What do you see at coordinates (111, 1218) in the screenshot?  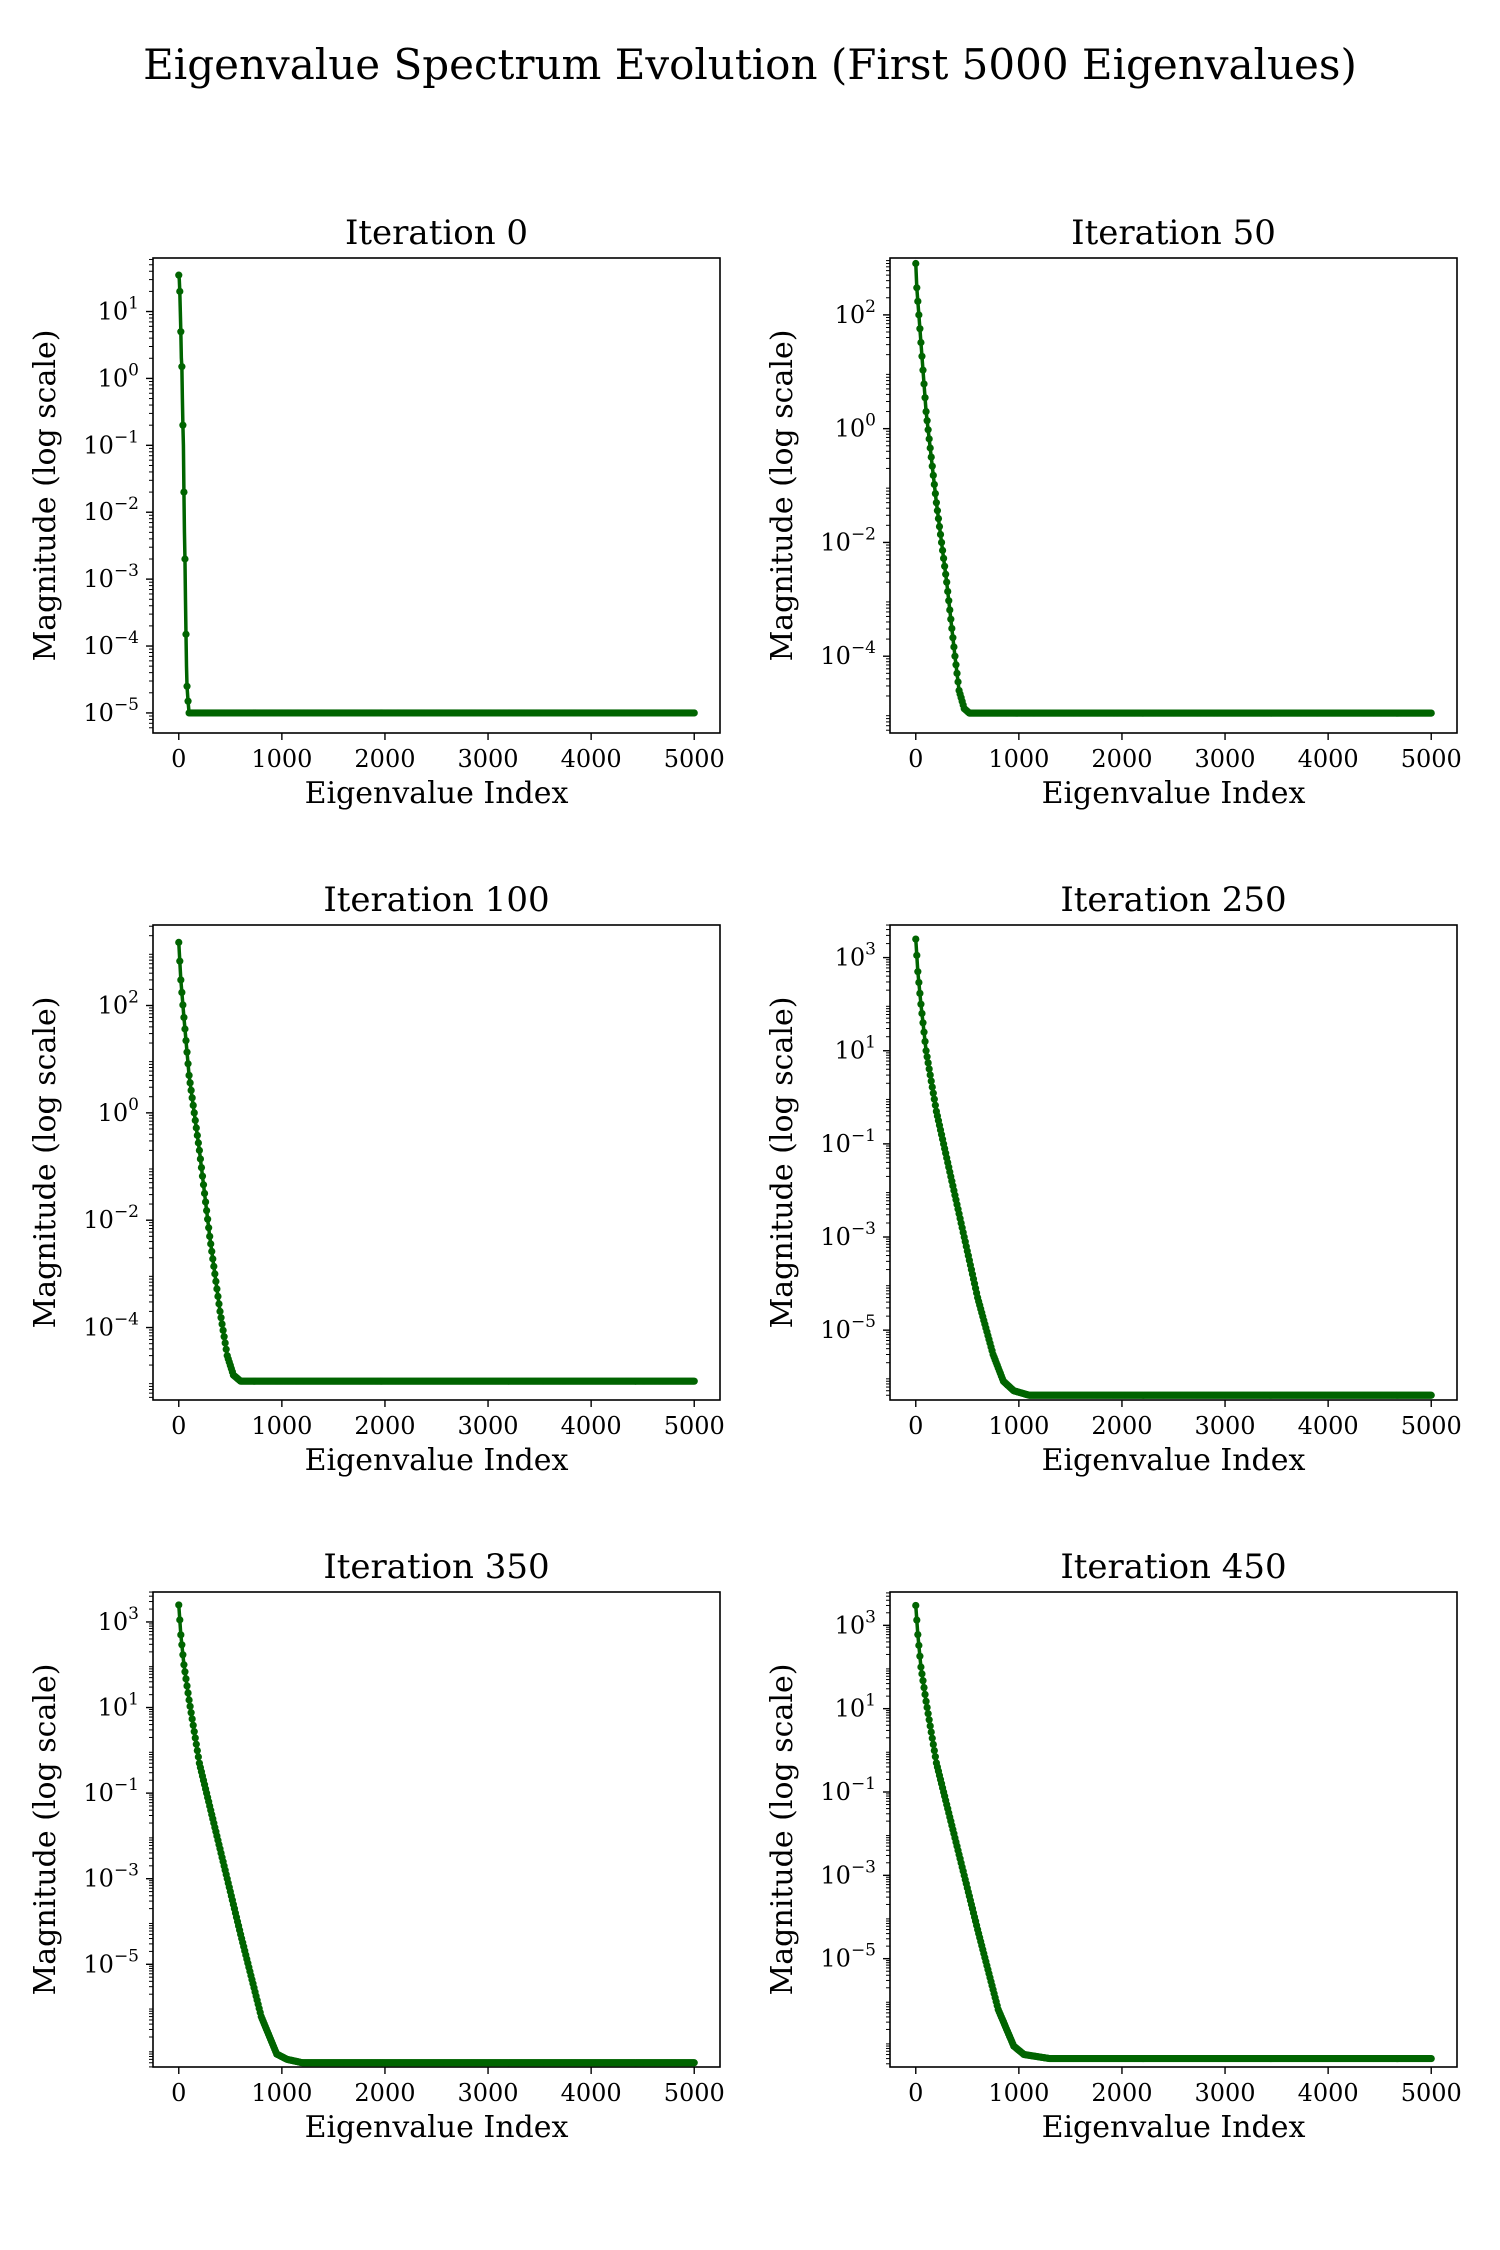 I see `y-tick-label: 10⁻²` at bounding box center [111, 1218].